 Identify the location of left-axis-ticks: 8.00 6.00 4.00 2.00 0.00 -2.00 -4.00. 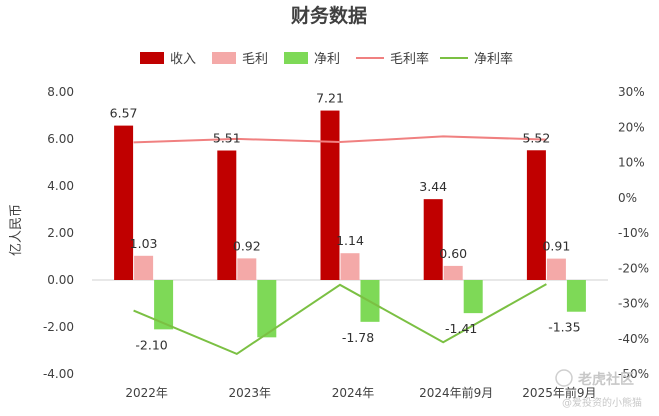
(58, 233).